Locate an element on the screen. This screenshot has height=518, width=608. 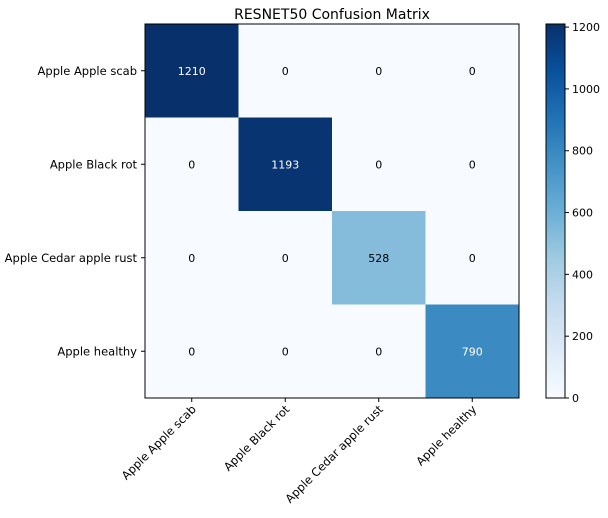
cell-value-label: 1193 is located at coordinates (285, 164).